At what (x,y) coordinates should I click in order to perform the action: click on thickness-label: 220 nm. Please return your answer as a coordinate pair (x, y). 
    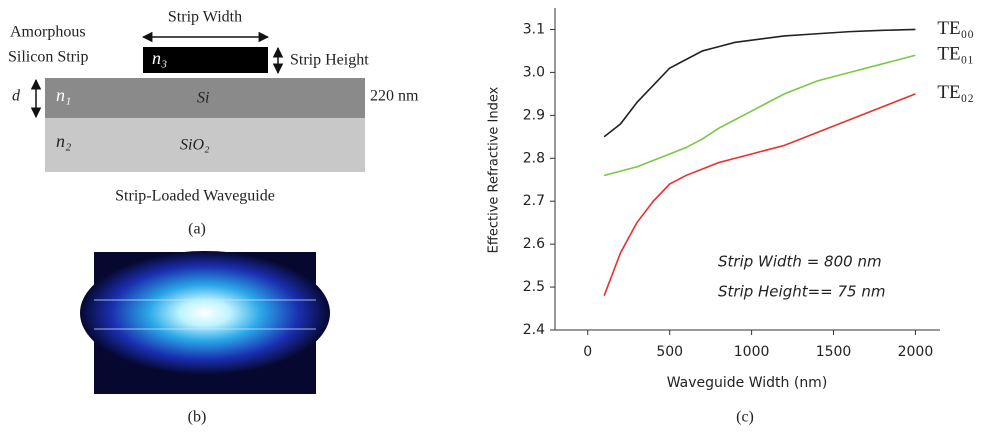
    Looking at the image, I should click on (394, 96).